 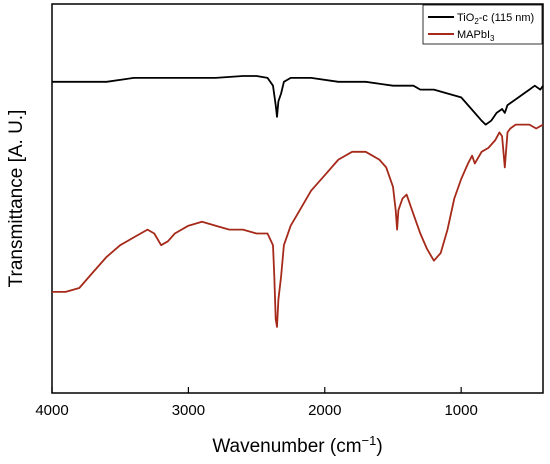 What do you see at coordinates (286, 446) in the screenshot?
I see `x-axis-title-text: Wavenumber (cm` at bounding box center [286, 446].